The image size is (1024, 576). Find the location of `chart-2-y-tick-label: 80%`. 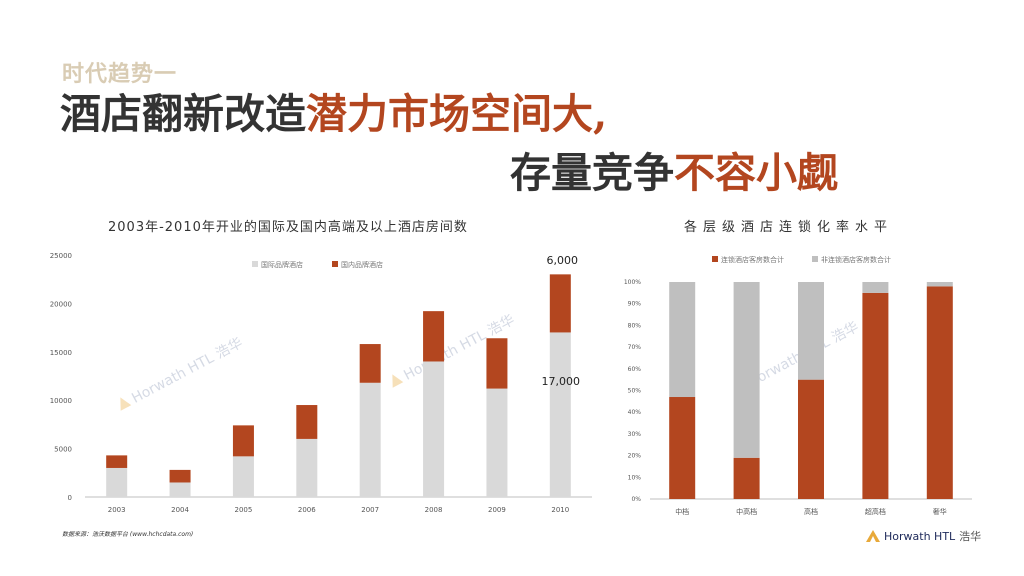

chart-2-y-tick-label: 80% is located at coordinates (635, 325).